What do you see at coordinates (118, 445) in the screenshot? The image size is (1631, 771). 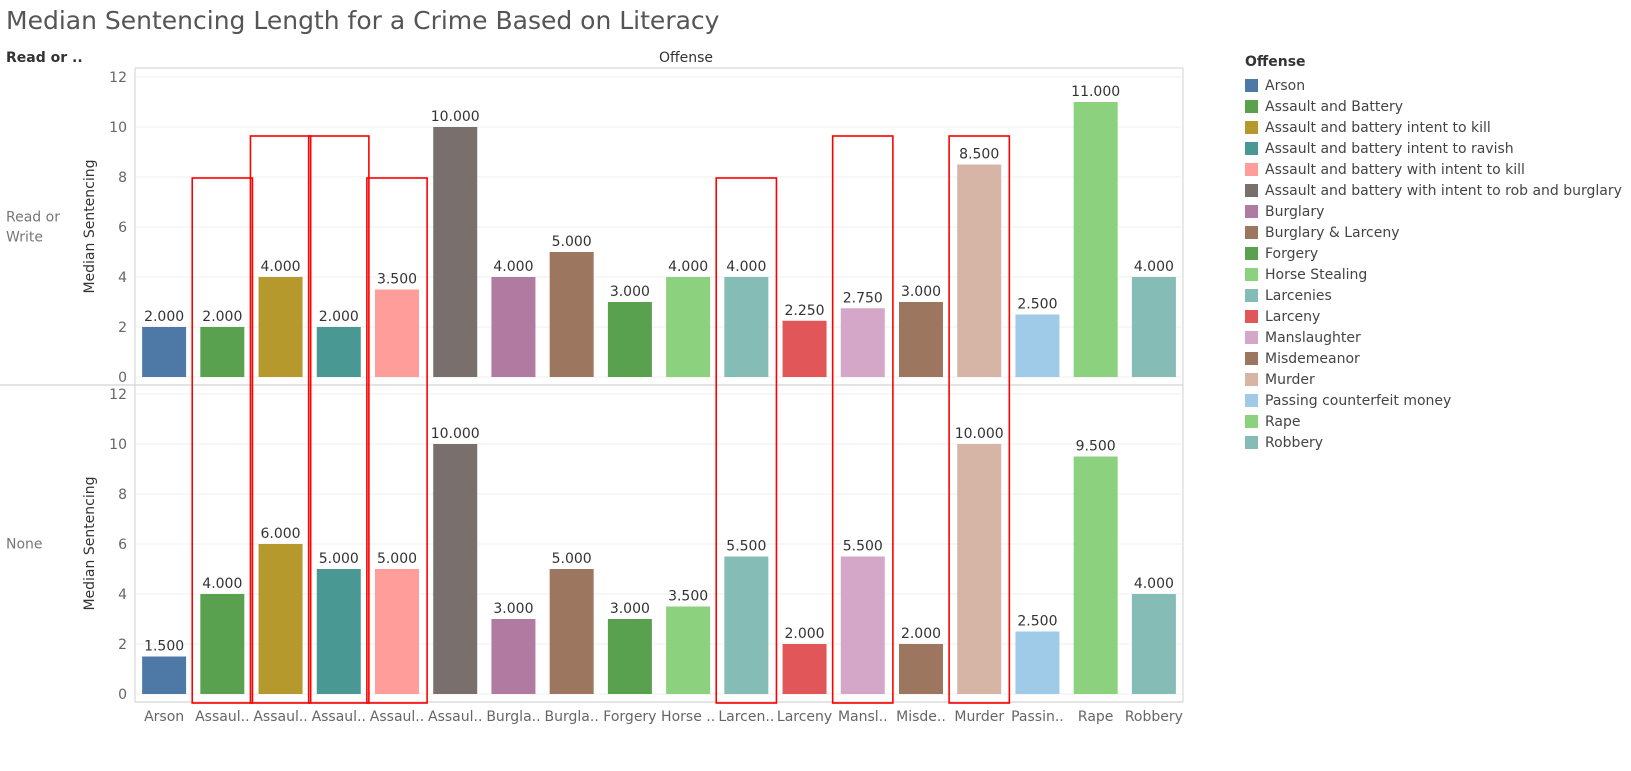 I see `y-tick-label: 10` at bounding box center [118, 445].